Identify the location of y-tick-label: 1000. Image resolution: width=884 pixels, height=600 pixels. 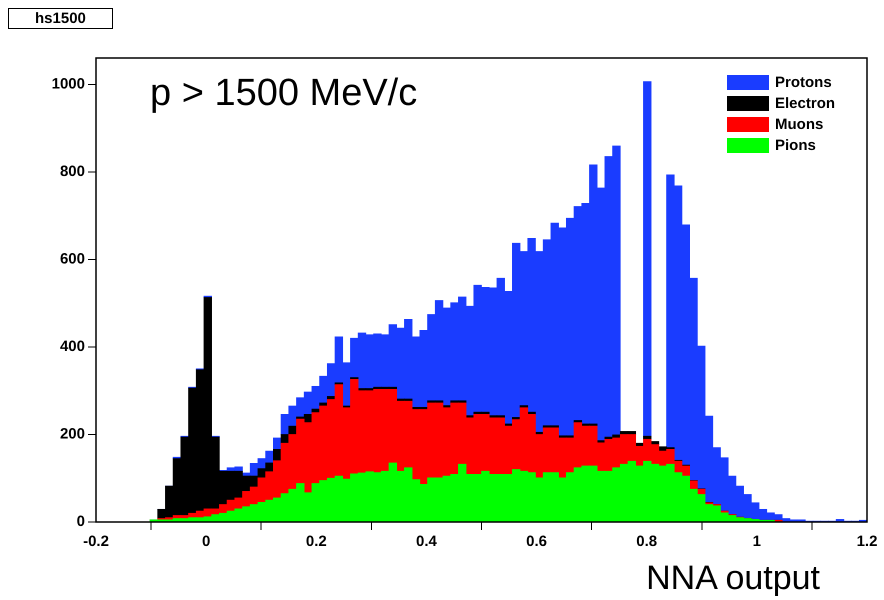
(68, 83).